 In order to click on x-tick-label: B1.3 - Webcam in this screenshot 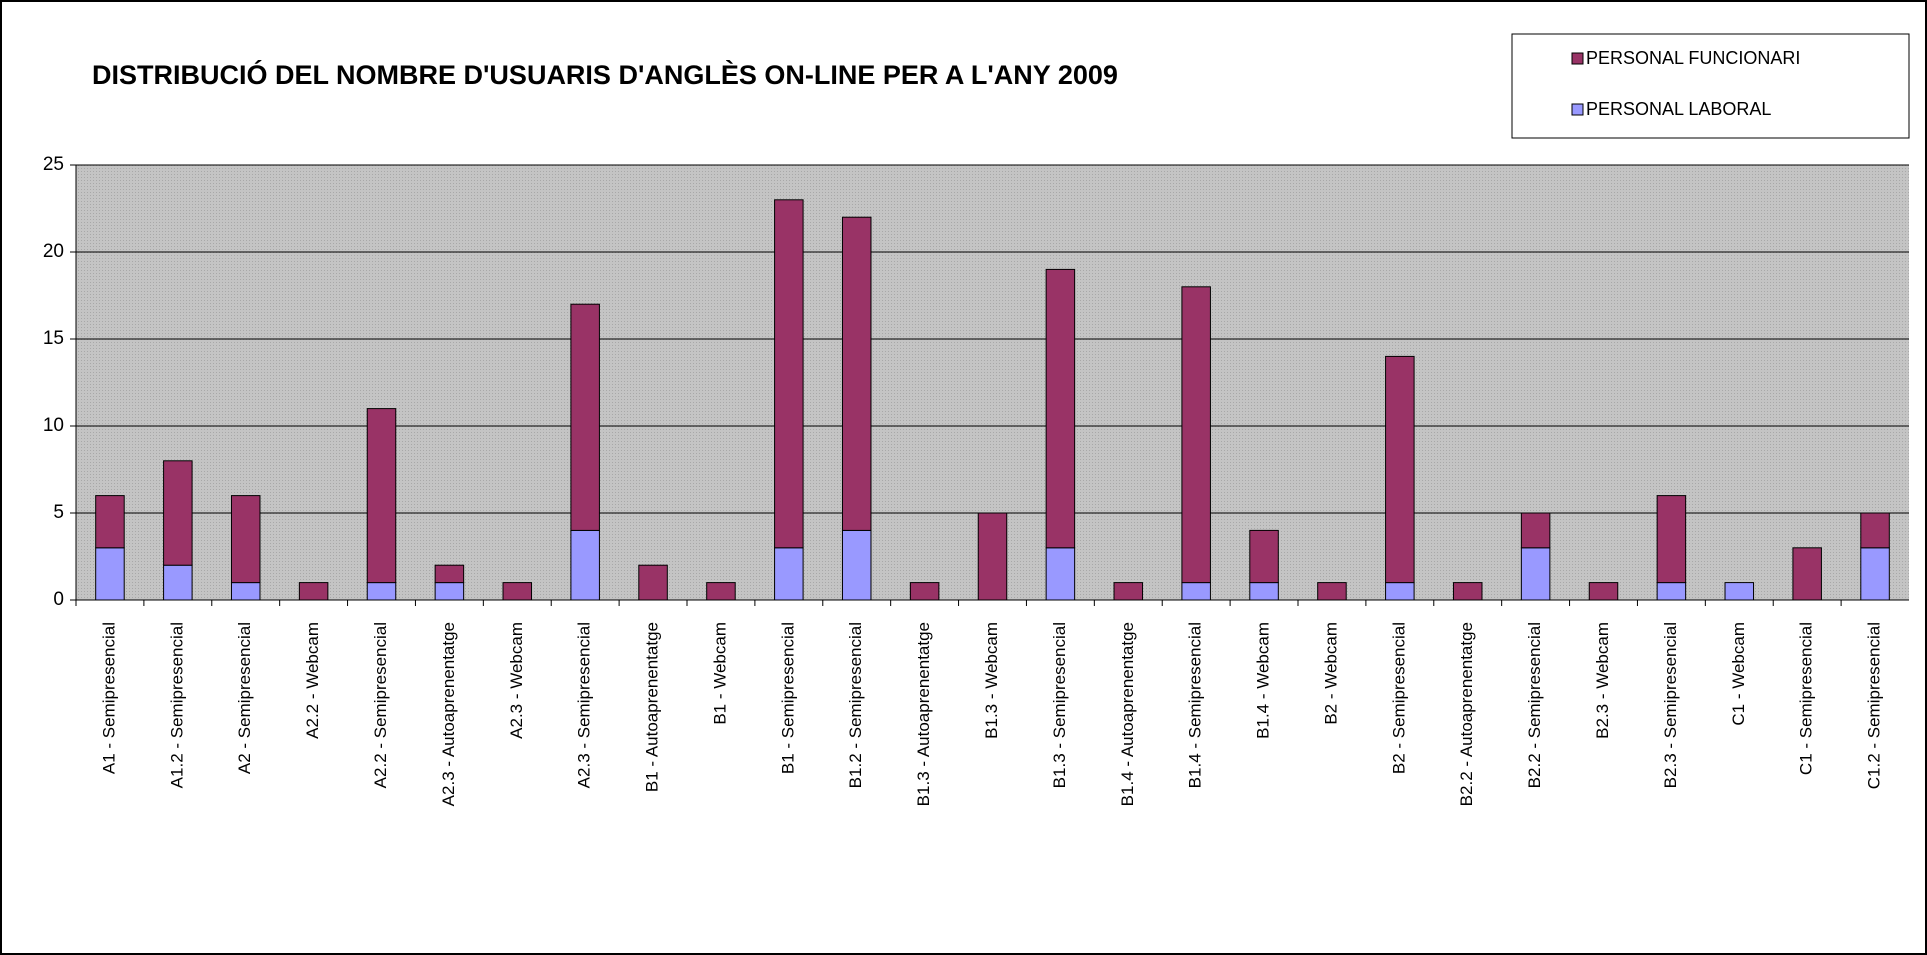, I will do `click(991, 680)`.